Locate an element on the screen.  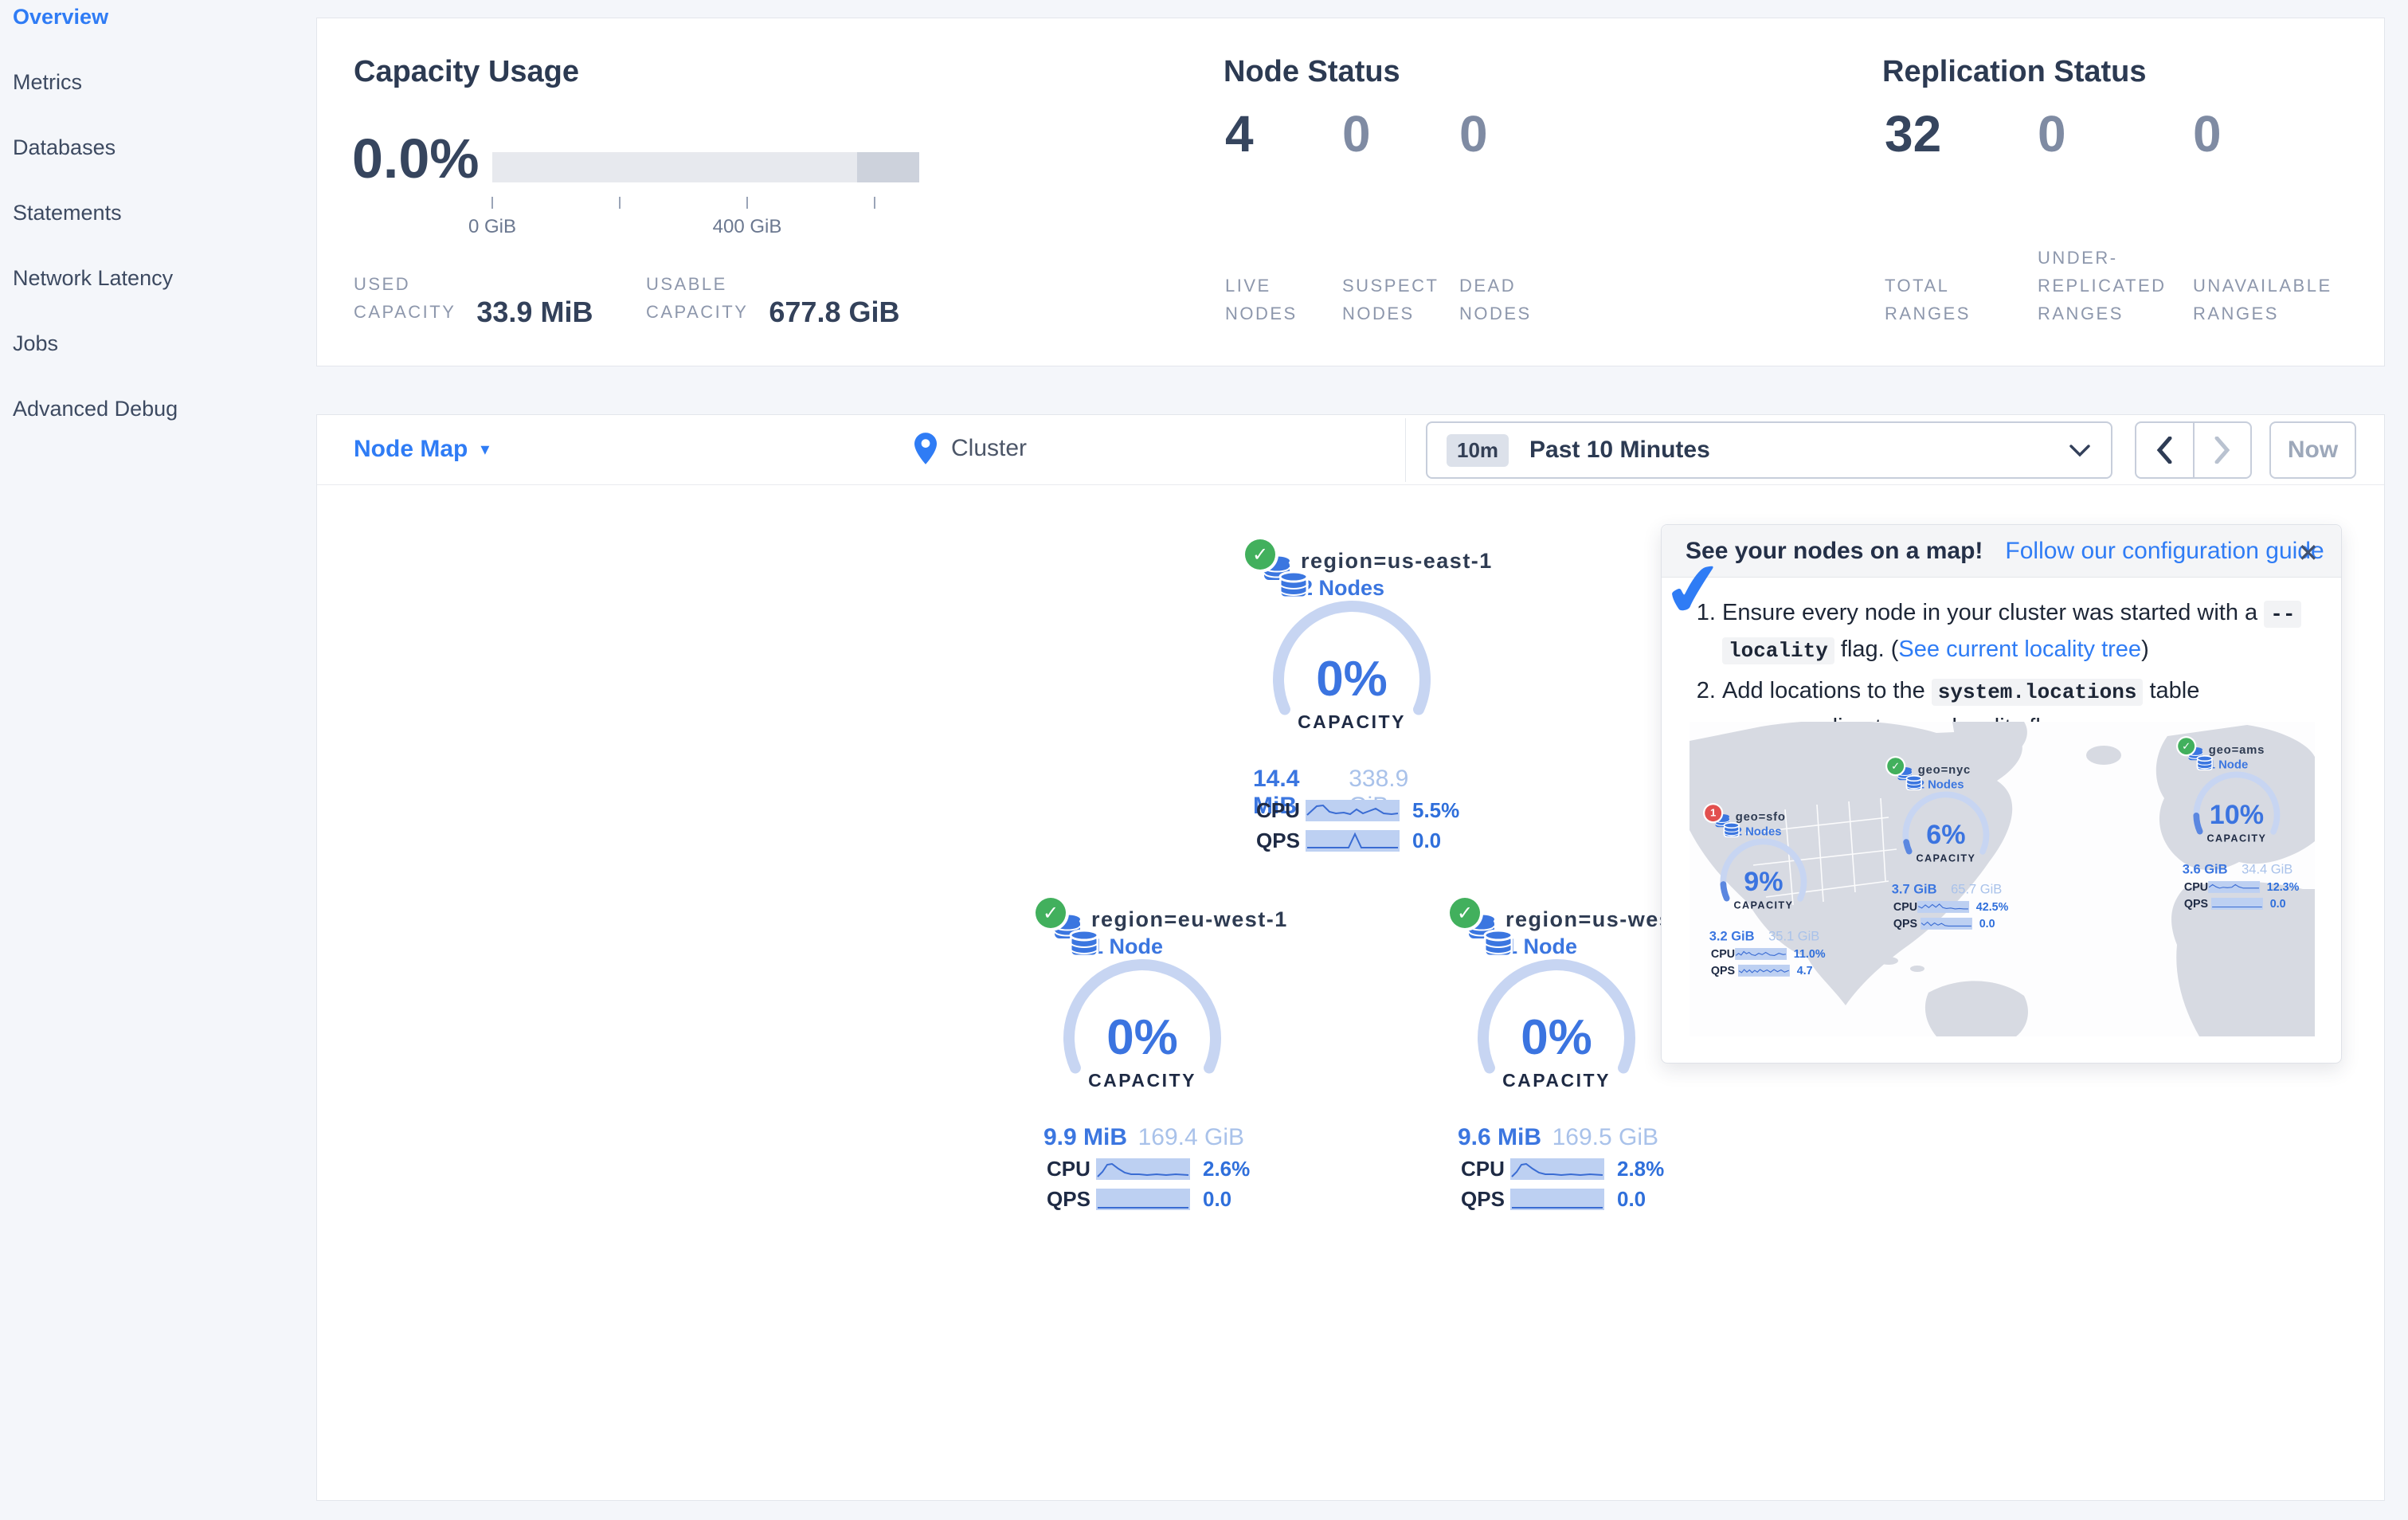
sidebar-item-metrics: Metrics is located at coordinates (48, 82).